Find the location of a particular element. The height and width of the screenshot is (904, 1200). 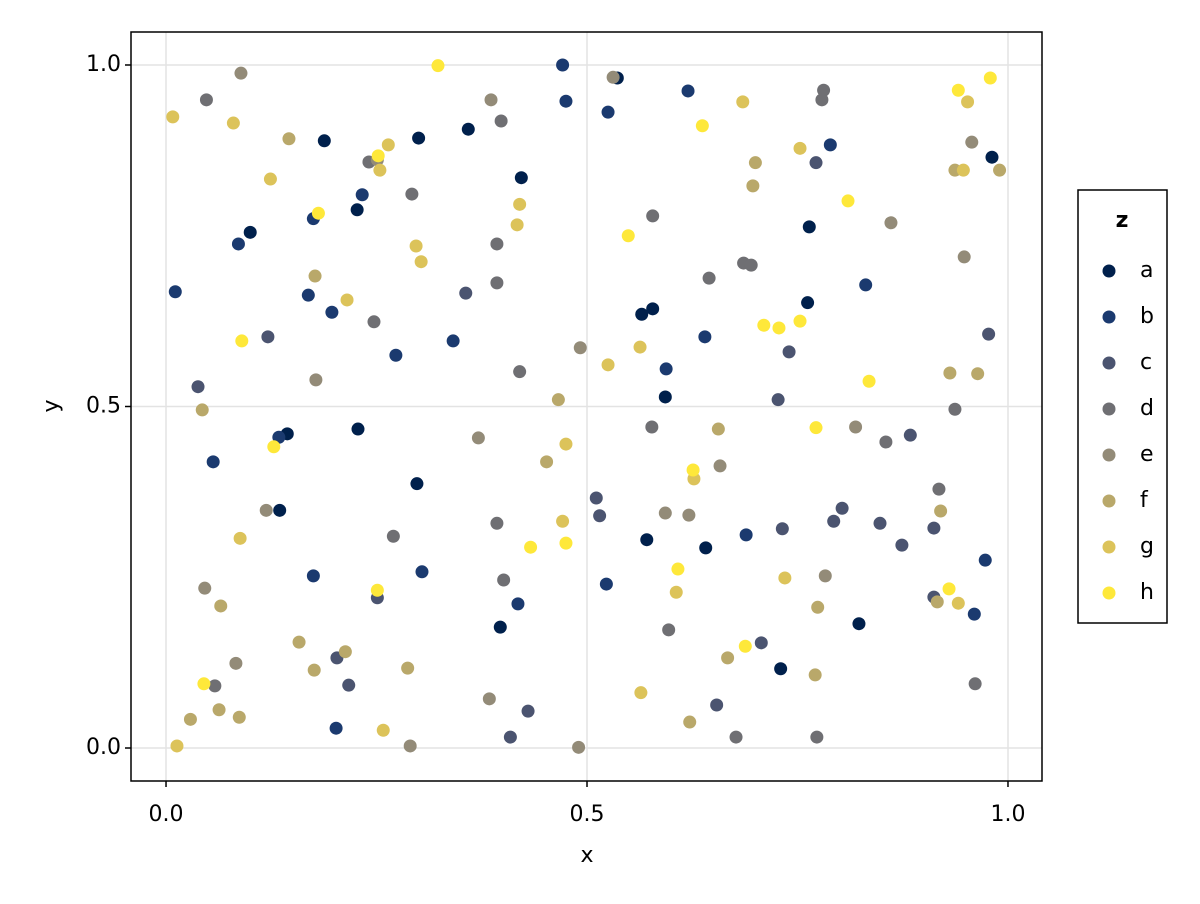

y-tick-label: 0.0 is located at coordinates (103, 747).